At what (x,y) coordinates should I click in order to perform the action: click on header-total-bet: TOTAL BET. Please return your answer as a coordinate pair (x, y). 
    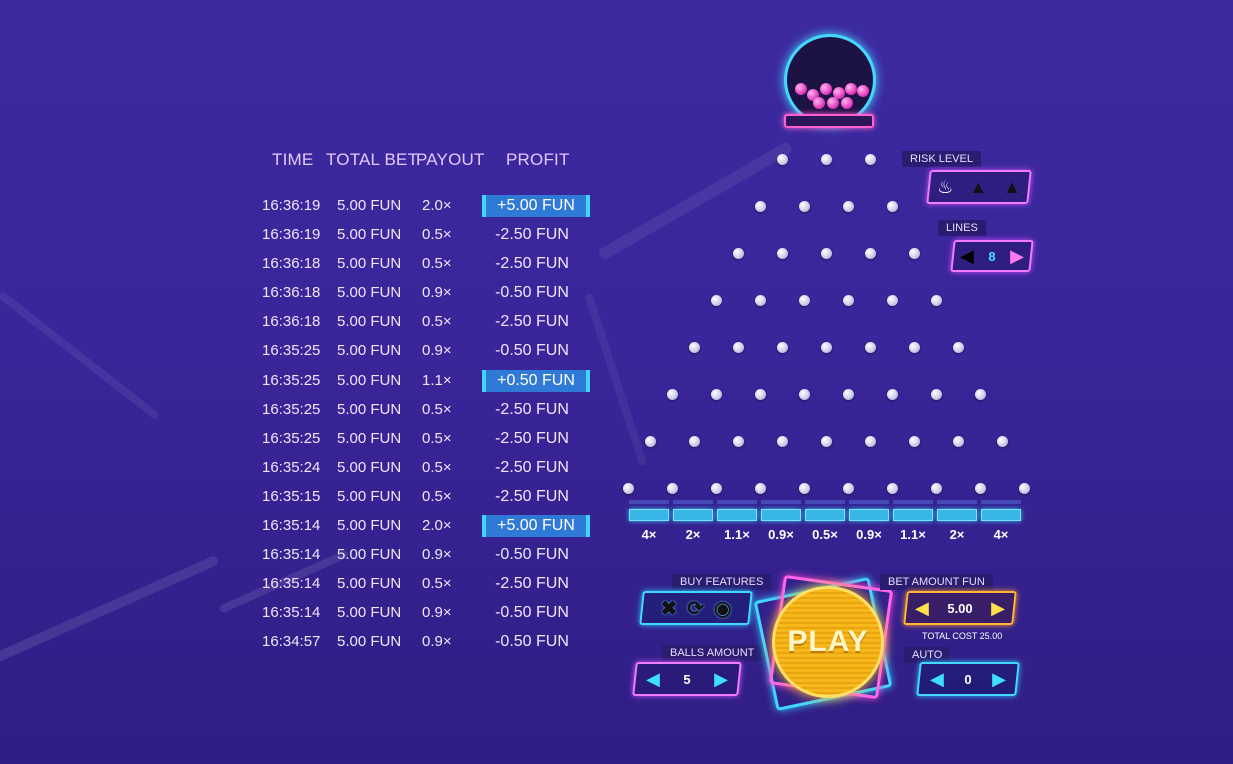
    Looking at the image, I should click on (372, 159).